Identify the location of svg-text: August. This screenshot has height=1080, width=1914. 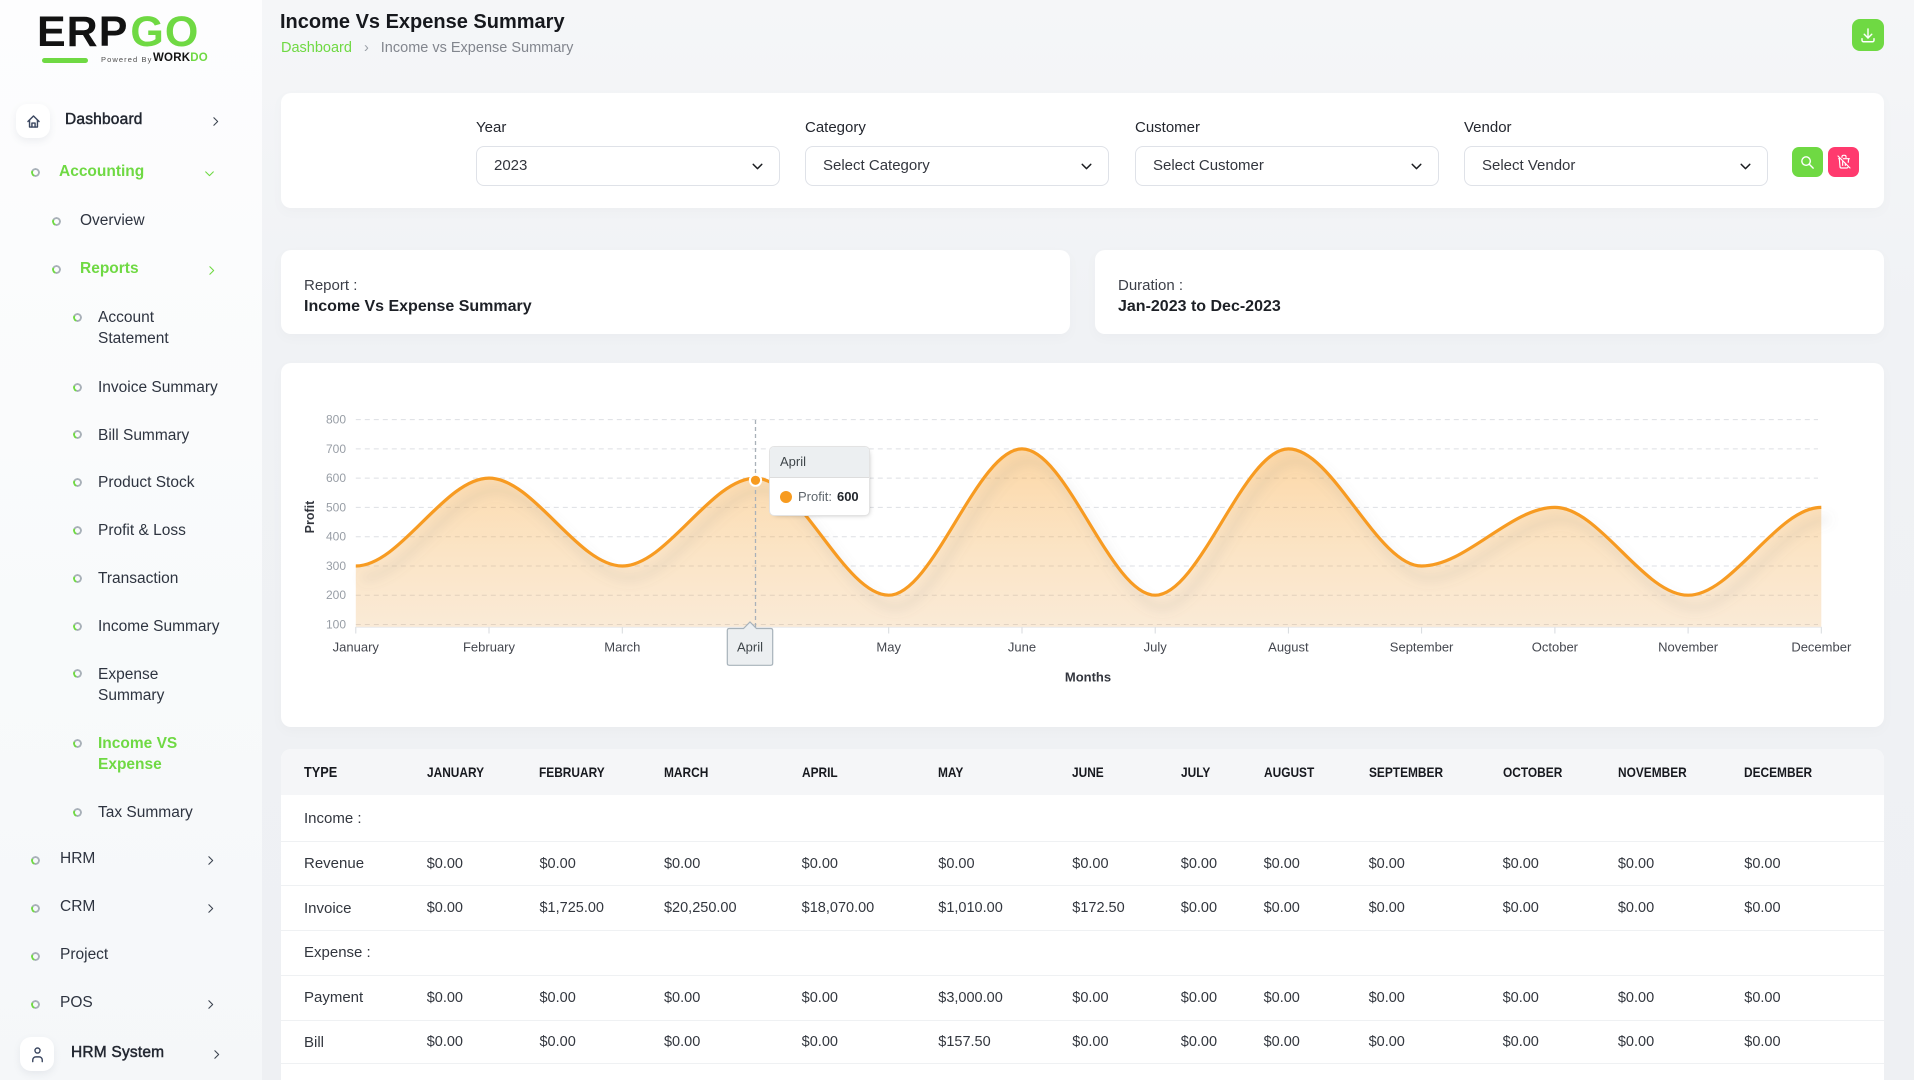
(1288, 647).